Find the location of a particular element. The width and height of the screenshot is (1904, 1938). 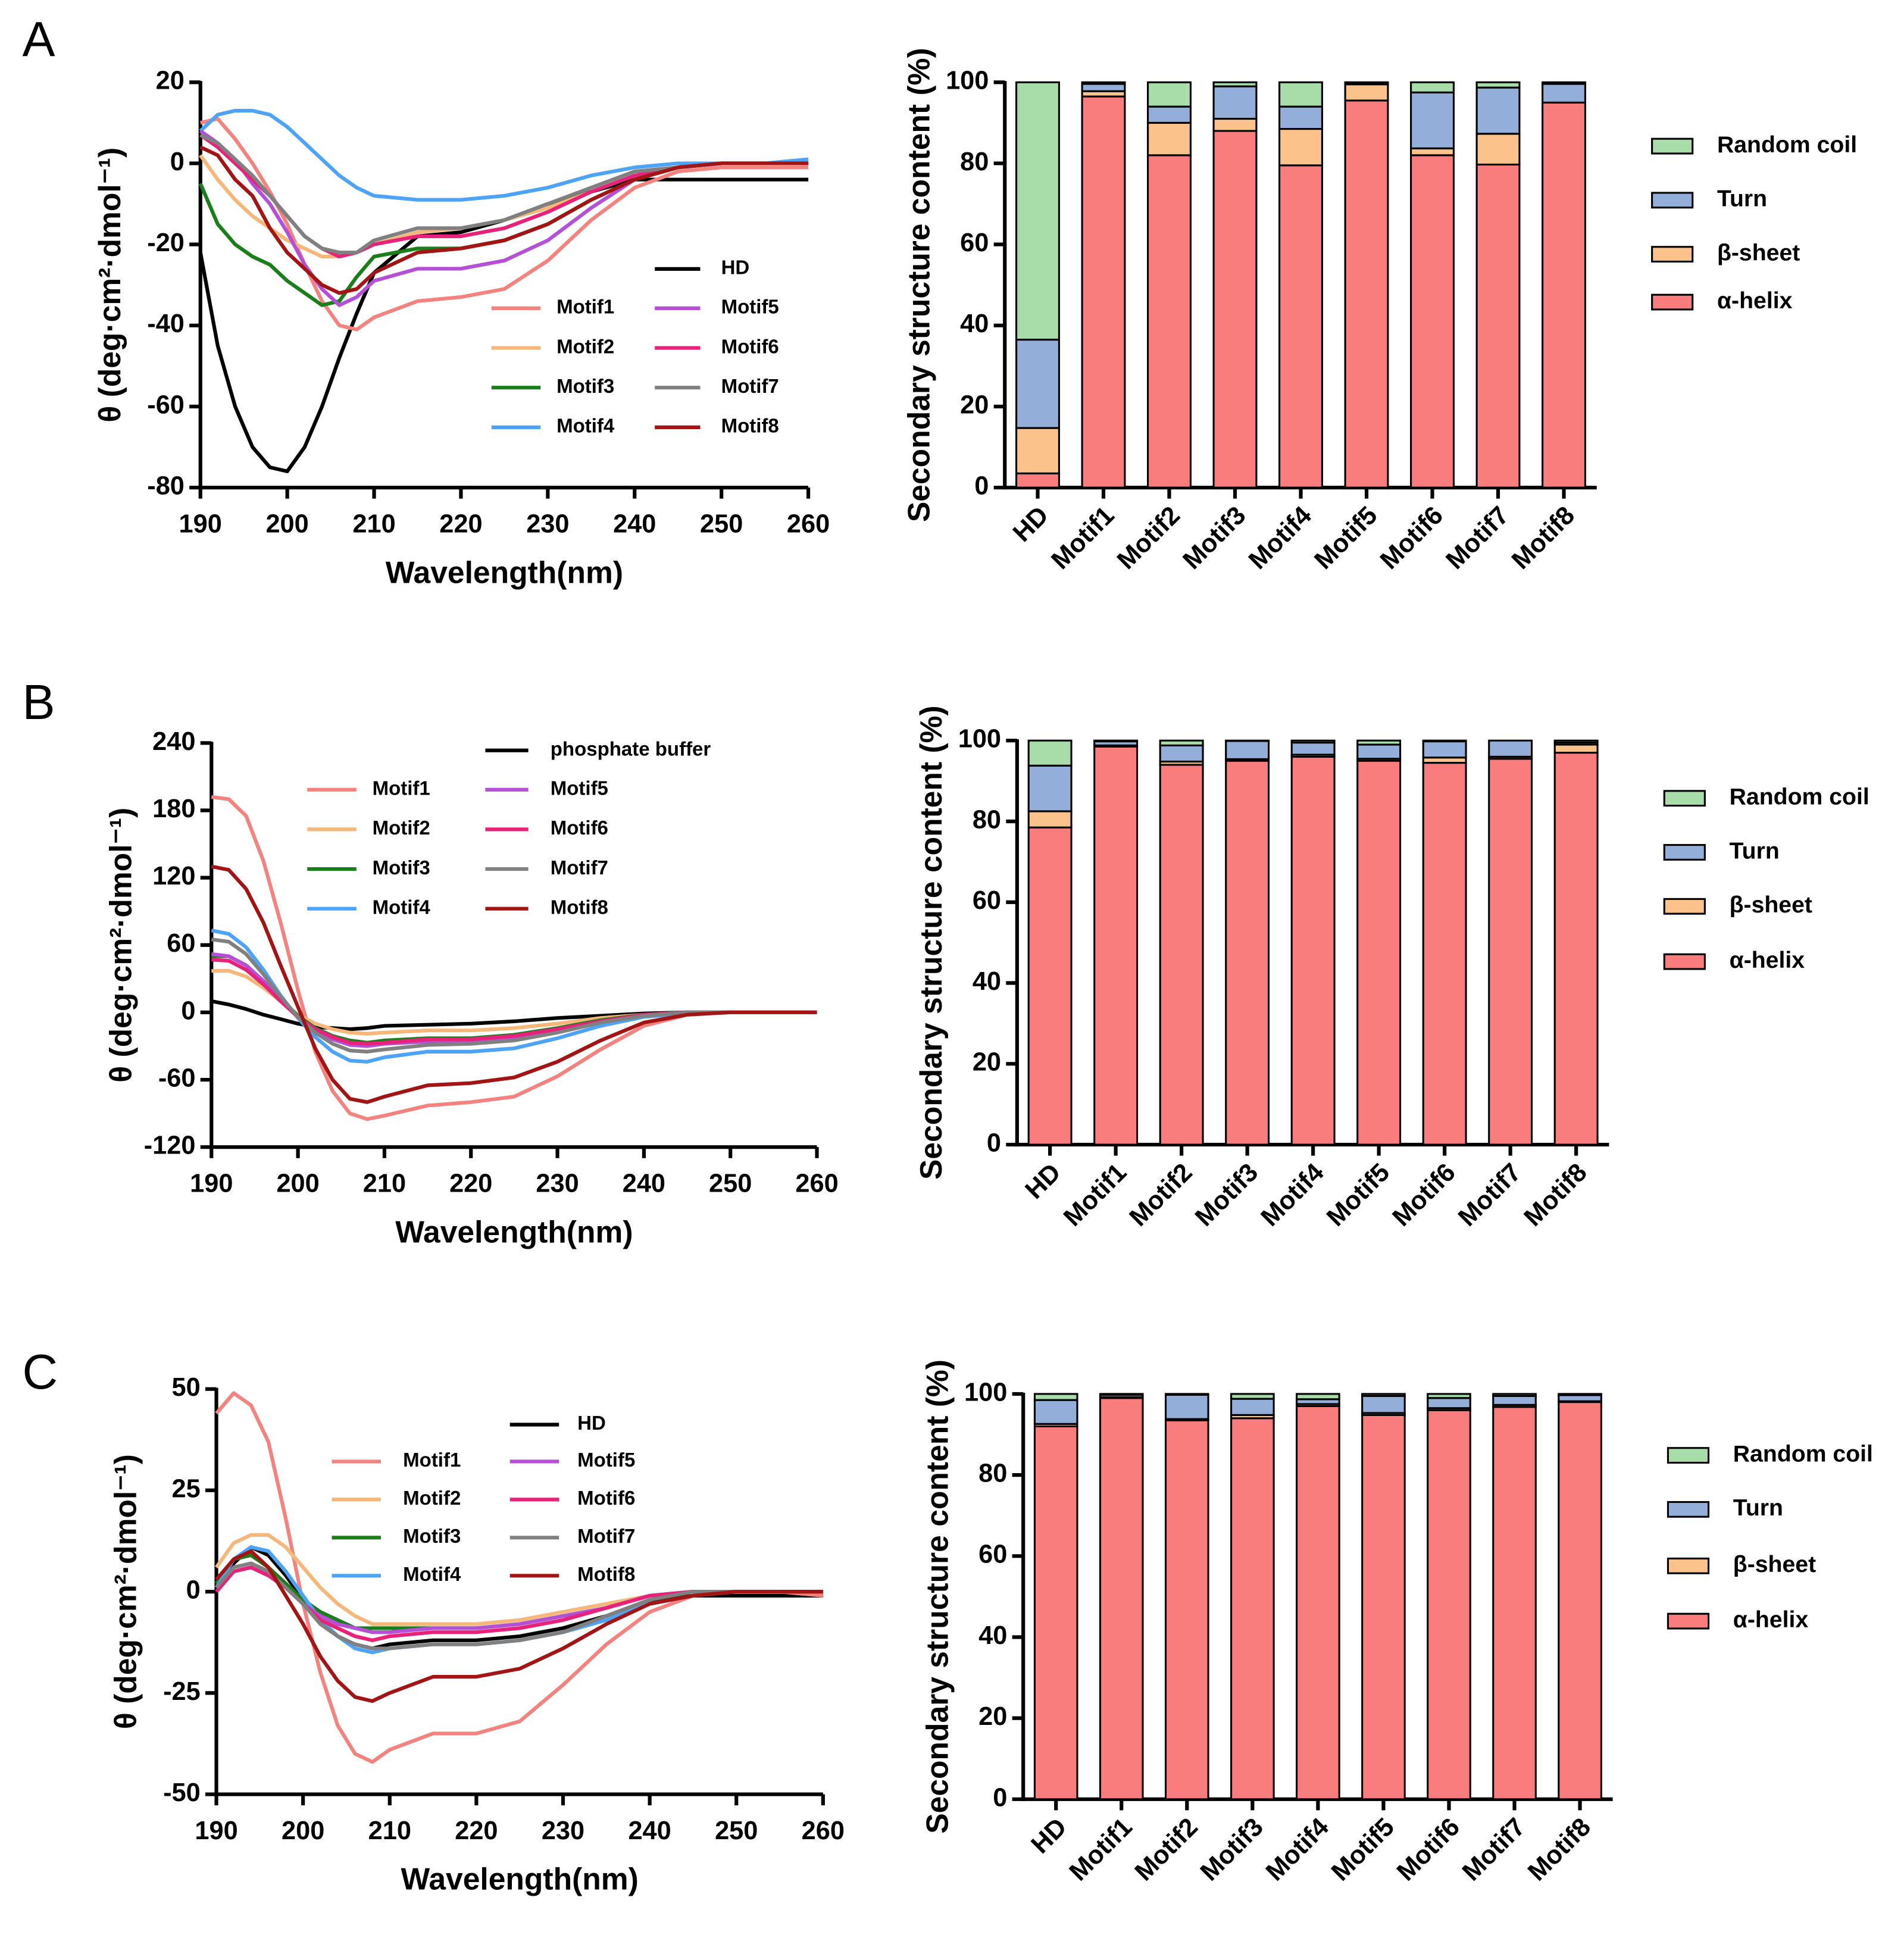

y-tick-label: 50 is located at coordinates (186, 1387).